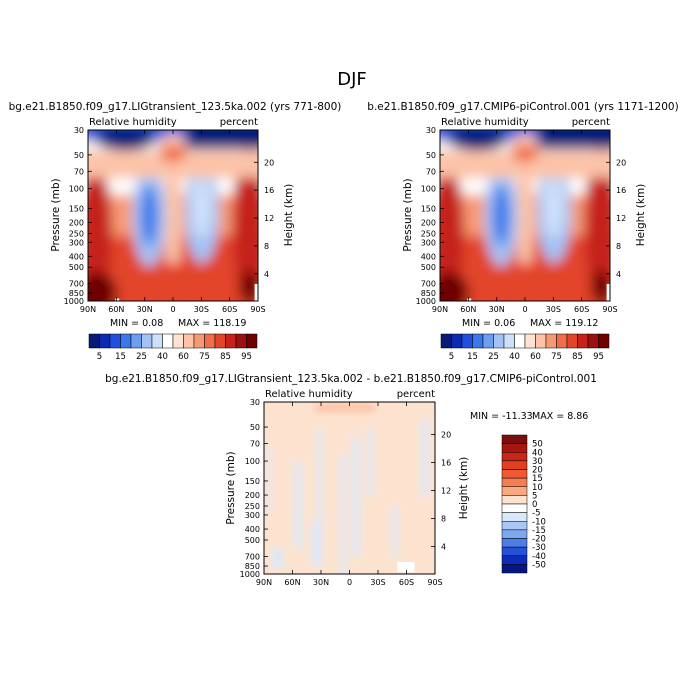 This screenshot has height=700, width=700. What do you see at coordinates (621, 162) in the screenshot?
I see `y2-tick-label: 20` at bounding box center [621, 162].